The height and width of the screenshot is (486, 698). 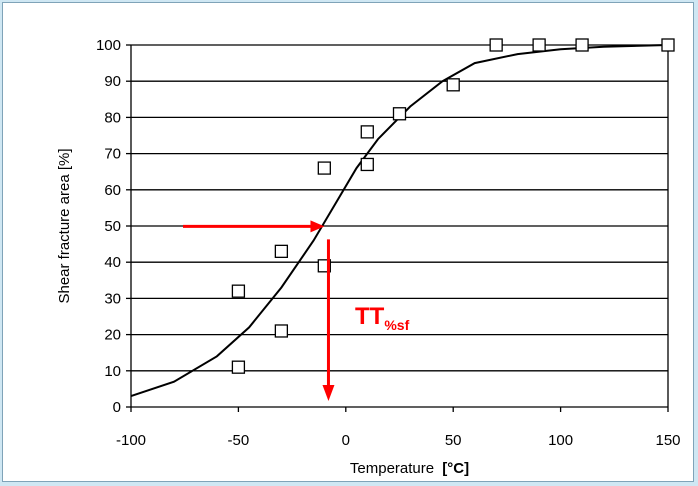 What do you see at coordinates (392, 468) in the screenshot?
I see `x-axis-label-text: Temperature` at bounding box center [392, 468].